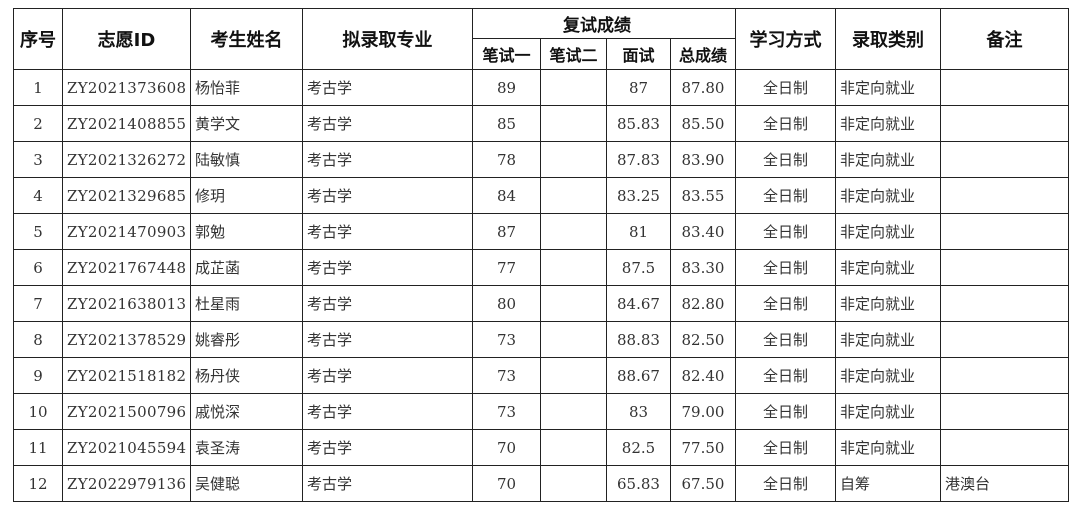 Image resolution: width=1080 pixels, height=509 pixels. What do you see at coordinates (506, 231) in the screenshot?
I see `cell-written1: 87` at bounding box center [506, 231].